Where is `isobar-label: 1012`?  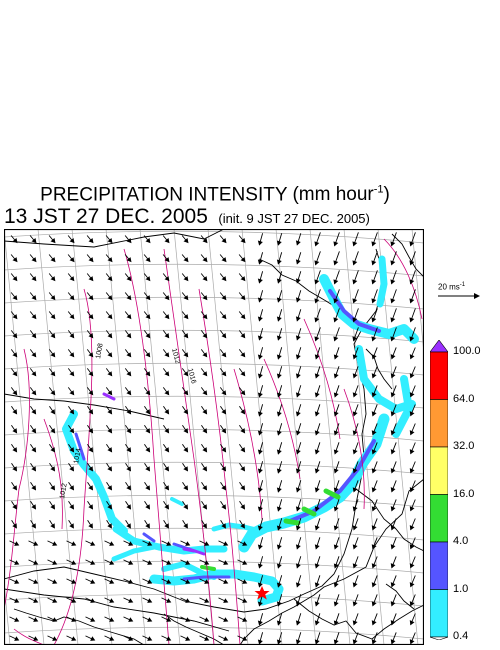
isobar-label: 1012 is located at coordinates (175, 356).